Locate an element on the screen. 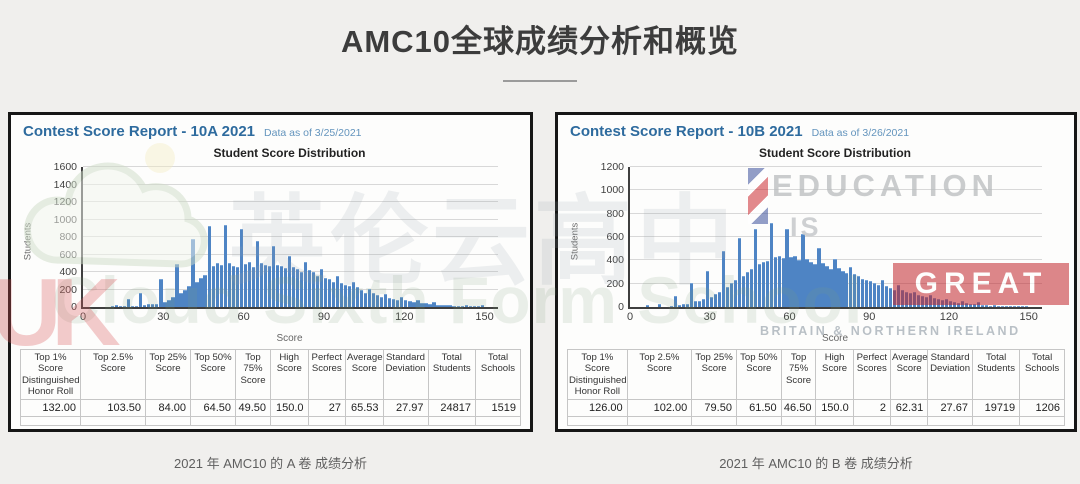  table-header-cell: Top 1% Score Distinguished Honor Roll is located at coordinates (597, 374).